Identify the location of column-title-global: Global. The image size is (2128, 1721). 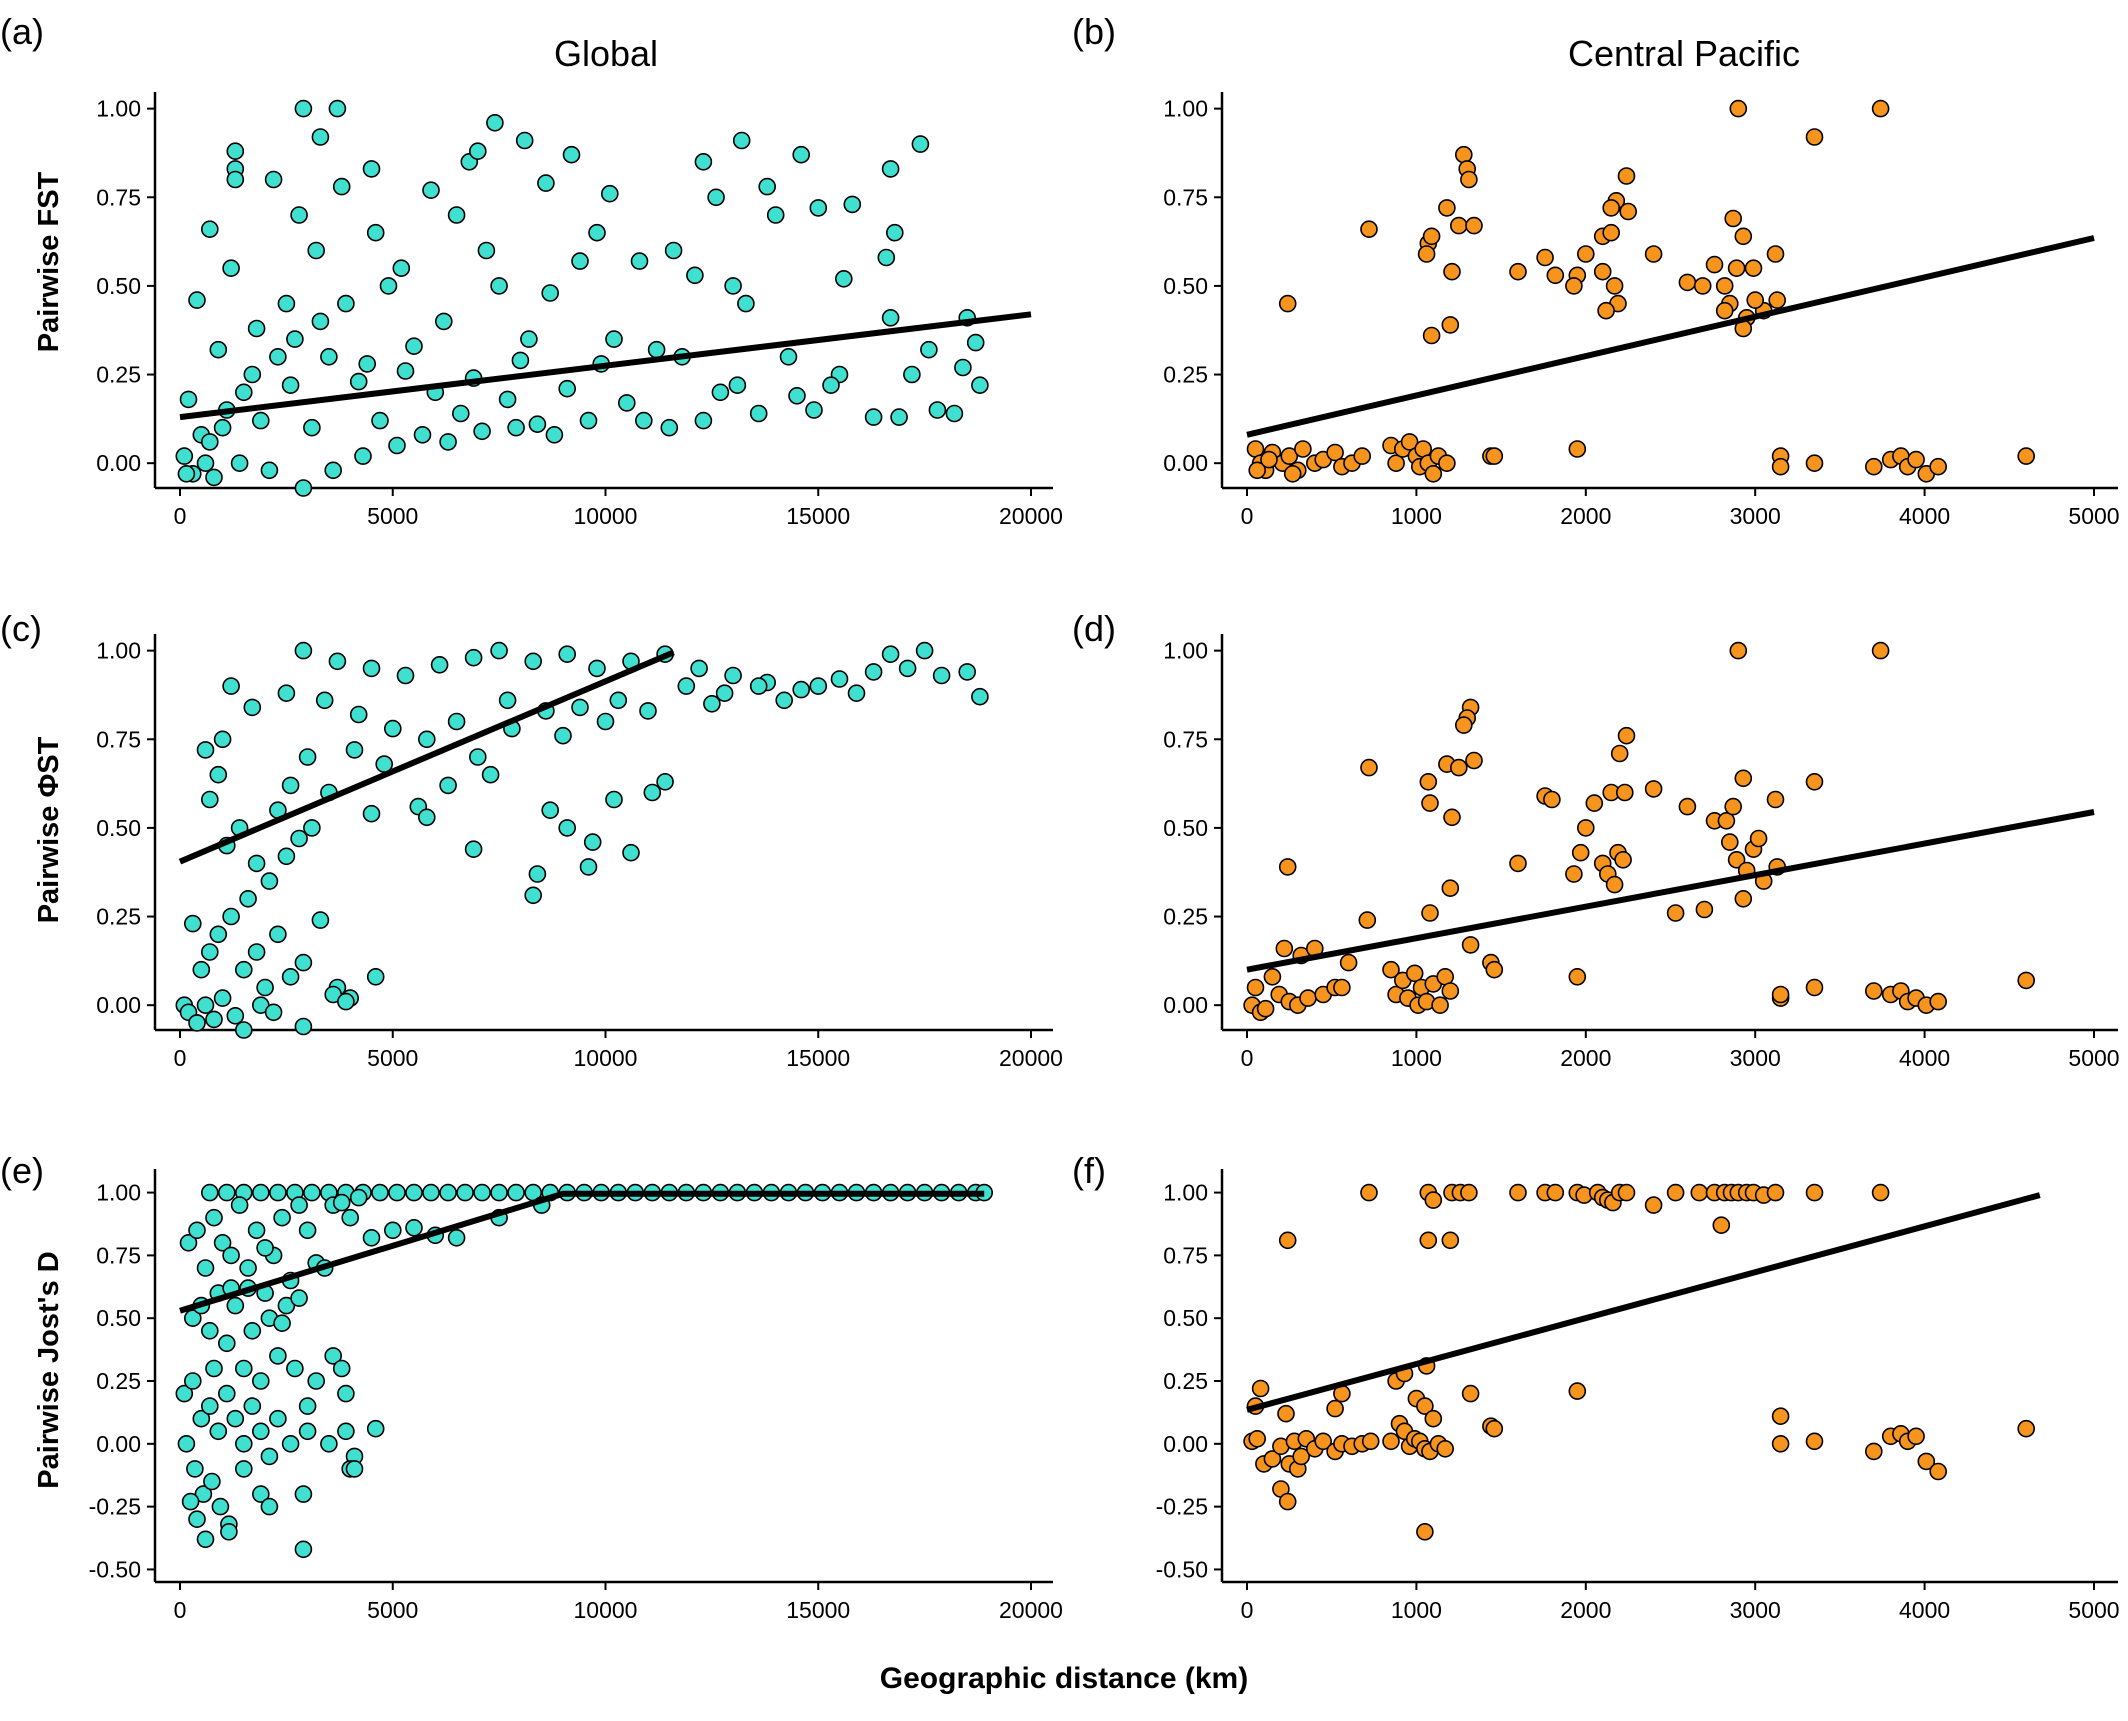
(606, 53).